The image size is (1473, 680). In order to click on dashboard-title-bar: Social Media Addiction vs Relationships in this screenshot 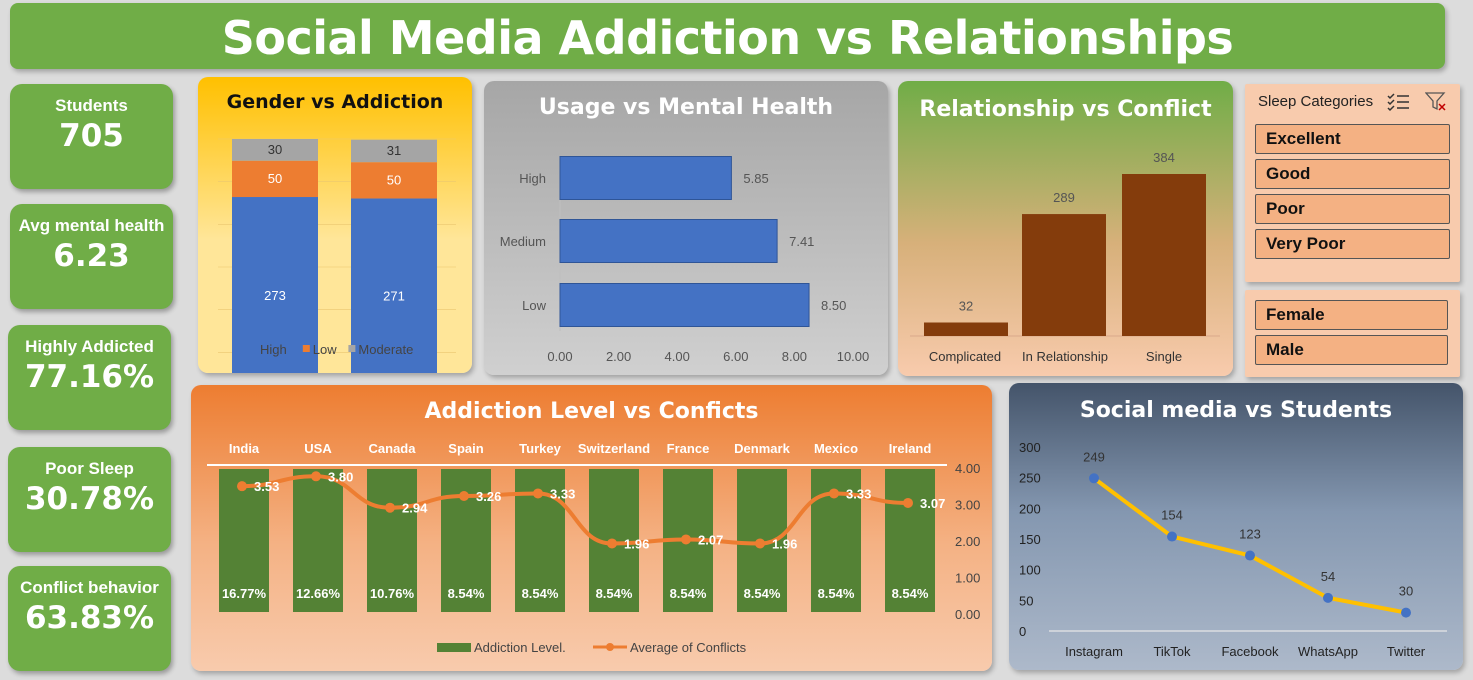, I will do `click(727, 36)`.